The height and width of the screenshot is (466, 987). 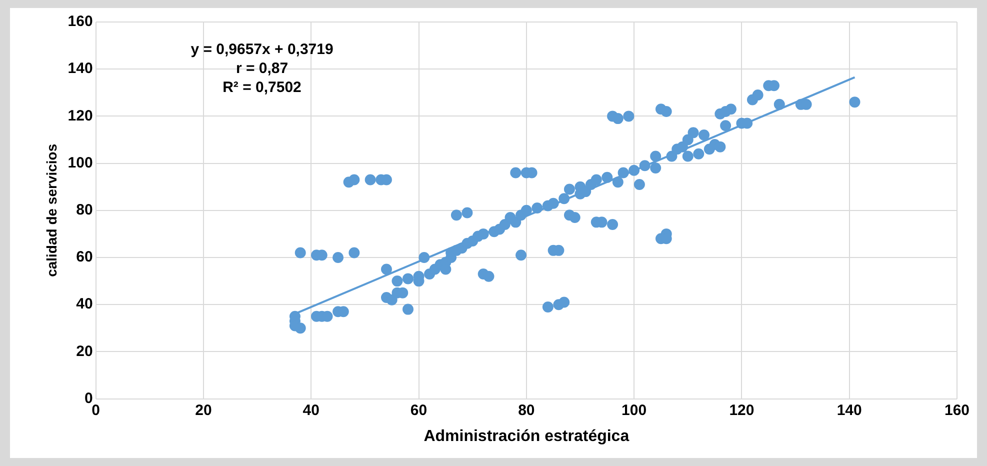 I want to click on y-tick-label: 160, so click(x=80, y=21).